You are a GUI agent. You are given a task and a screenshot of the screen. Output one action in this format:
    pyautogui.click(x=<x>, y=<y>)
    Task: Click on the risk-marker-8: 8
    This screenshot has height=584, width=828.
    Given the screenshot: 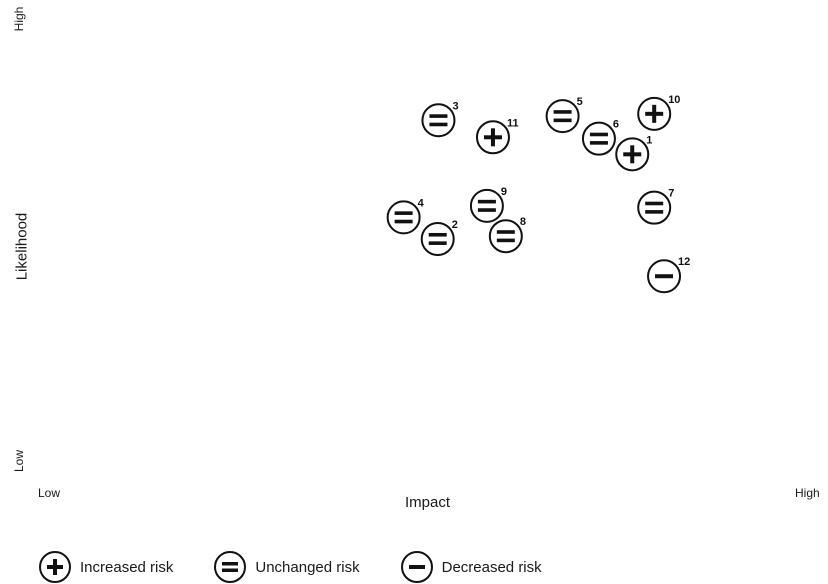 What is the action you would take?
    pyautogui.click(x=507, y=235)
    